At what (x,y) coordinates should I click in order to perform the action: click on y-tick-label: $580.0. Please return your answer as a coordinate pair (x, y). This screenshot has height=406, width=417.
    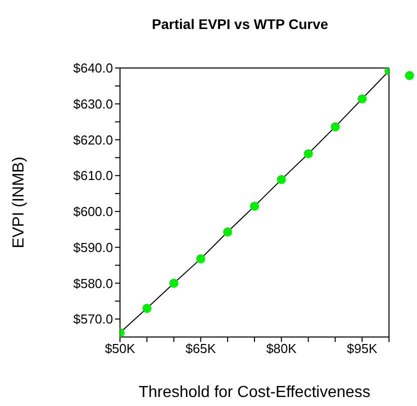
    Looking at the image, I should click on (93, 283).